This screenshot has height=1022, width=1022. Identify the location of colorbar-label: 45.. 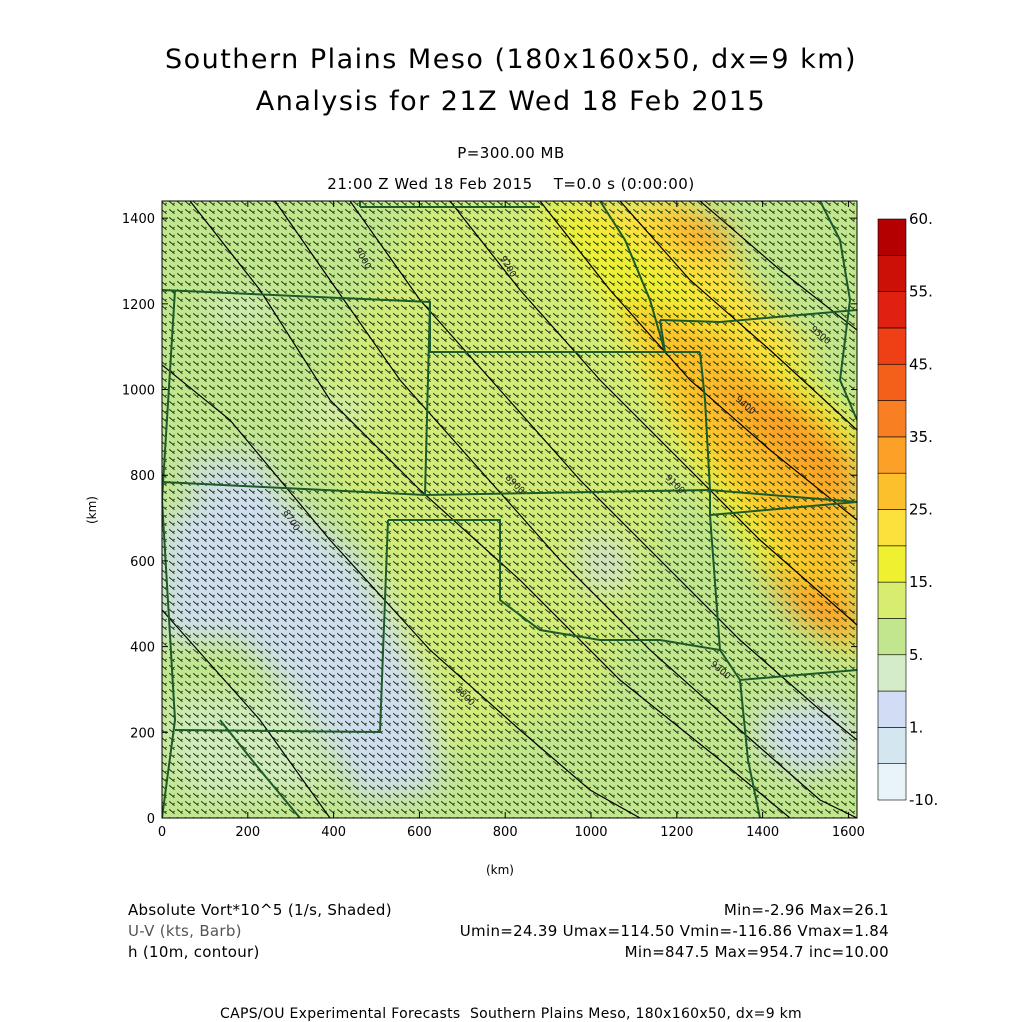
(921, 364).